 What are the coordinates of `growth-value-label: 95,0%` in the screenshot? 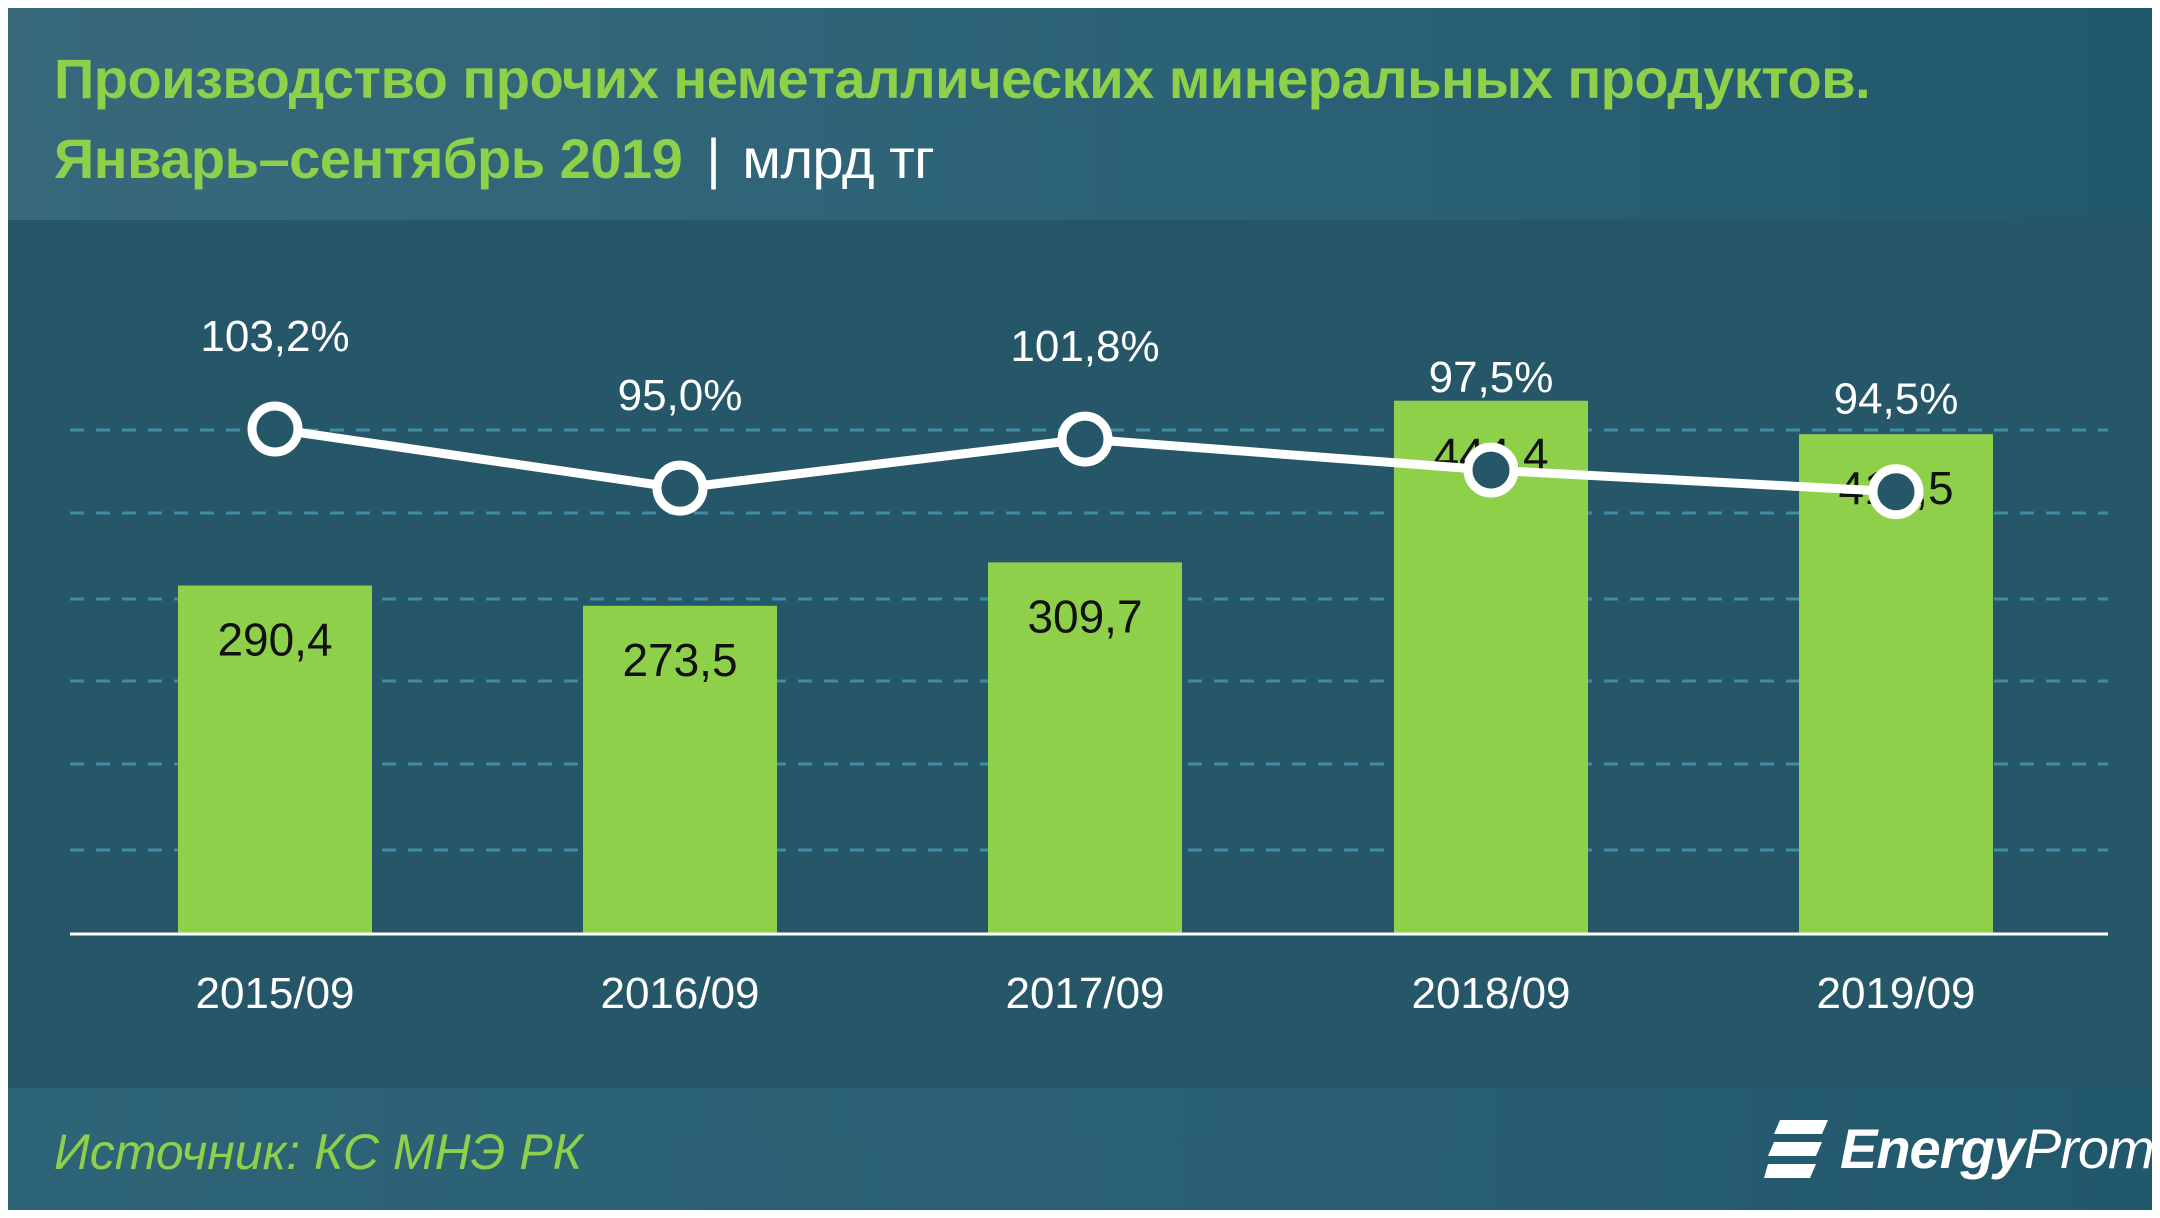 It's located at (680, 395).